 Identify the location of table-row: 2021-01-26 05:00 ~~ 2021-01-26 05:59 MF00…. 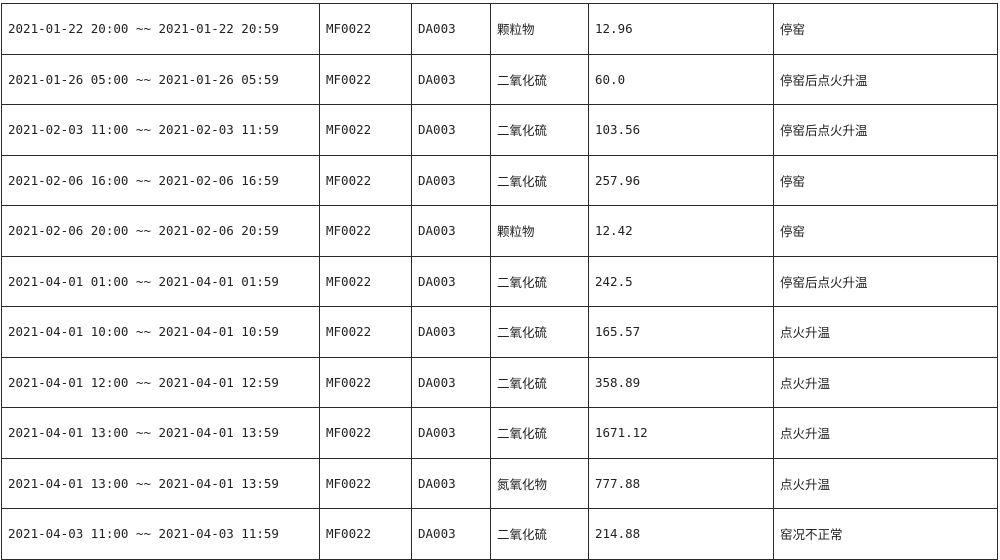
(499, 79).